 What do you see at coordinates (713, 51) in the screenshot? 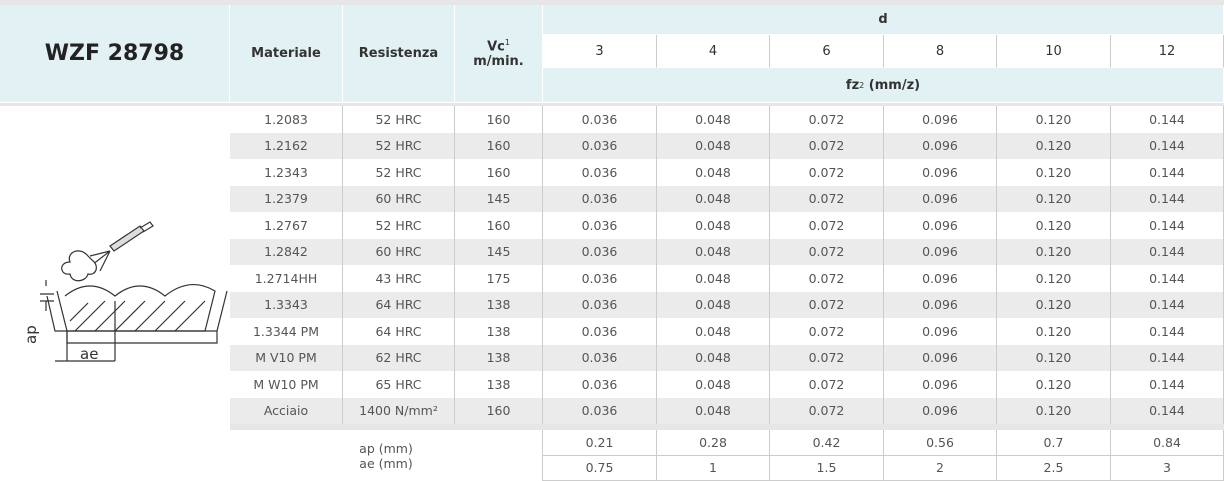
I see `diameter: 4` at bounding box center [713, 51].